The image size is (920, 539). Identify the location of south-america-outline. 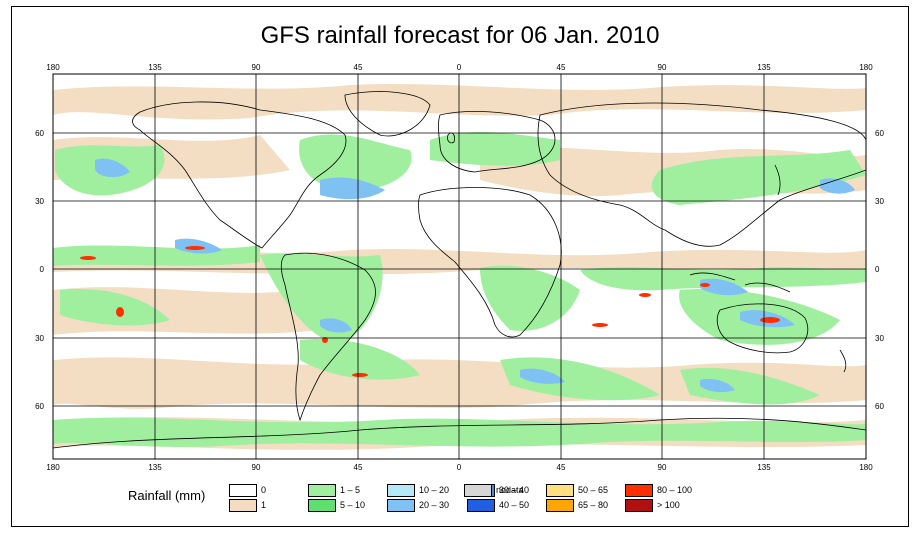
(328, 337).